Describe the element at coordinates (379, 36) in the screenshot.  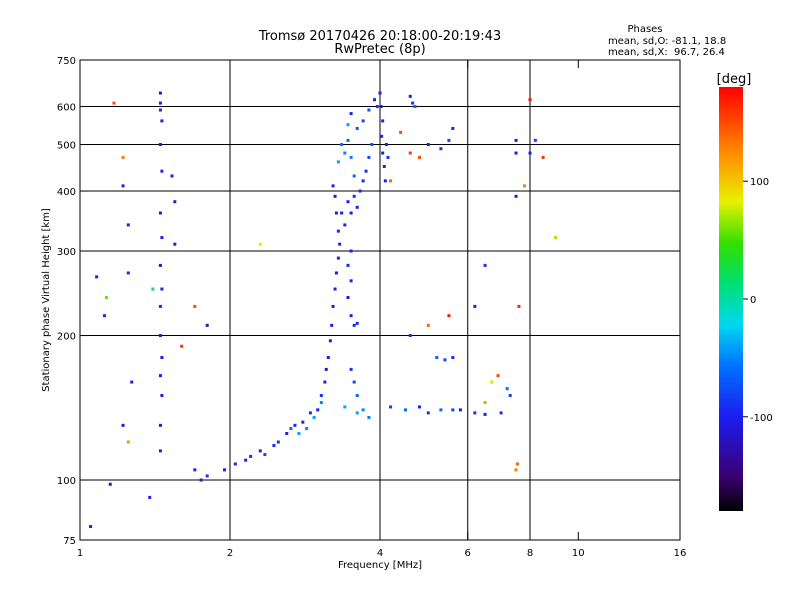
I see `chart-title: Tromsø 20170426 20:18:00-20:19:43` at that location.